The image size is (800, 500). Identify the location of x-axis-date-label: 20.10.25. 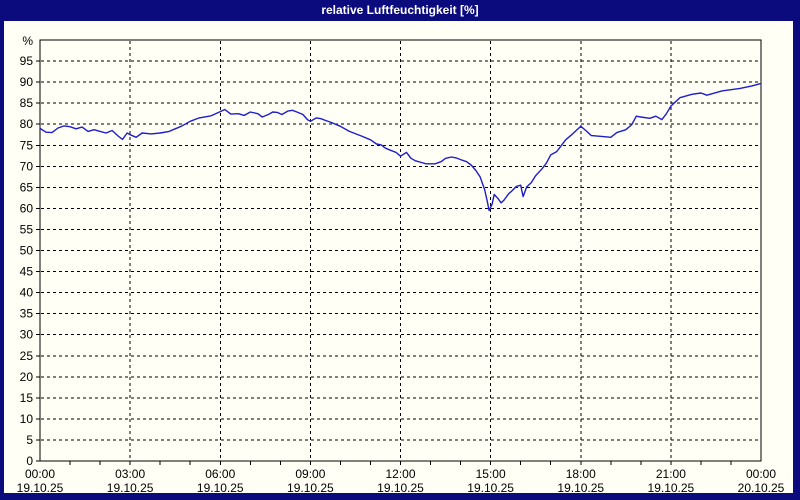
(761, 487).